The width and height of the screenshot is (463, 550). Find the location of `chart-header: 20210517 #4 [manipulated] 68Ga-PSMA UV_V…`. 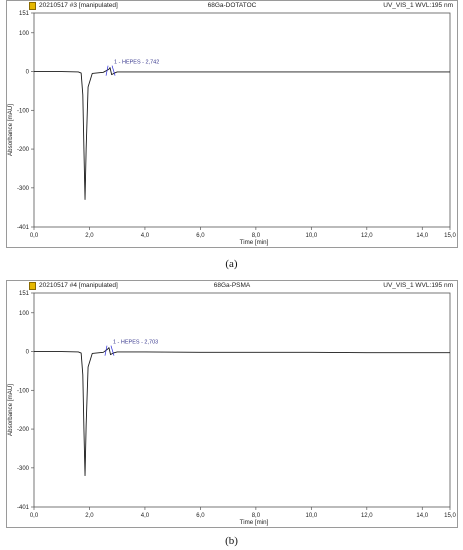

chart-header: 20210517 #4 [manipulated] 68Ga-PSMA UV_V… is located at coordinates (232, 286).